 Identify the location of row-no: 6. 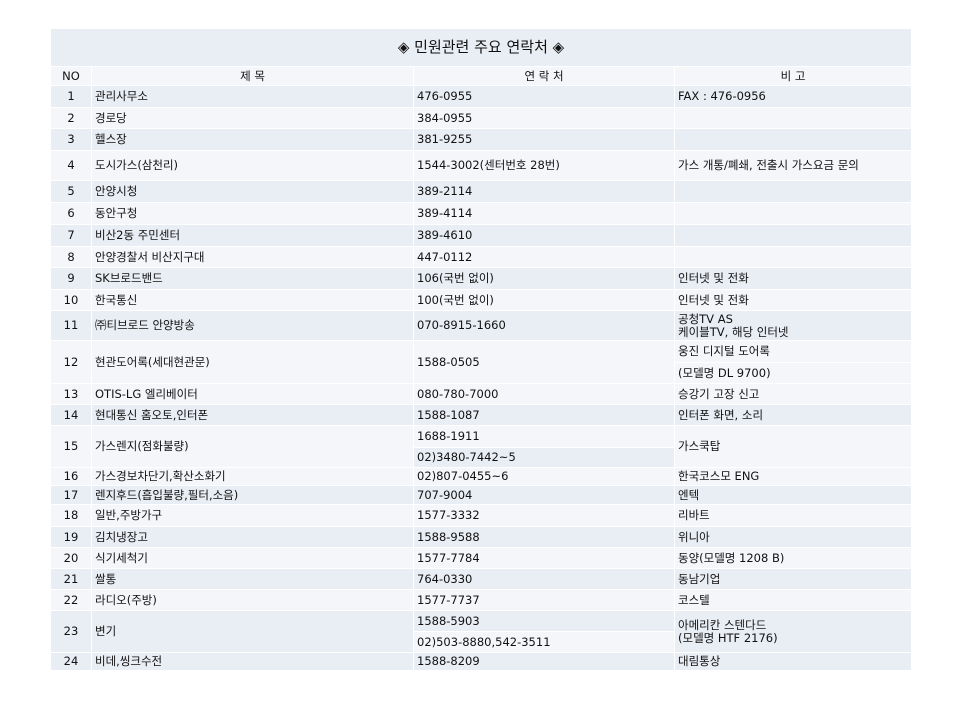
(71, 213).